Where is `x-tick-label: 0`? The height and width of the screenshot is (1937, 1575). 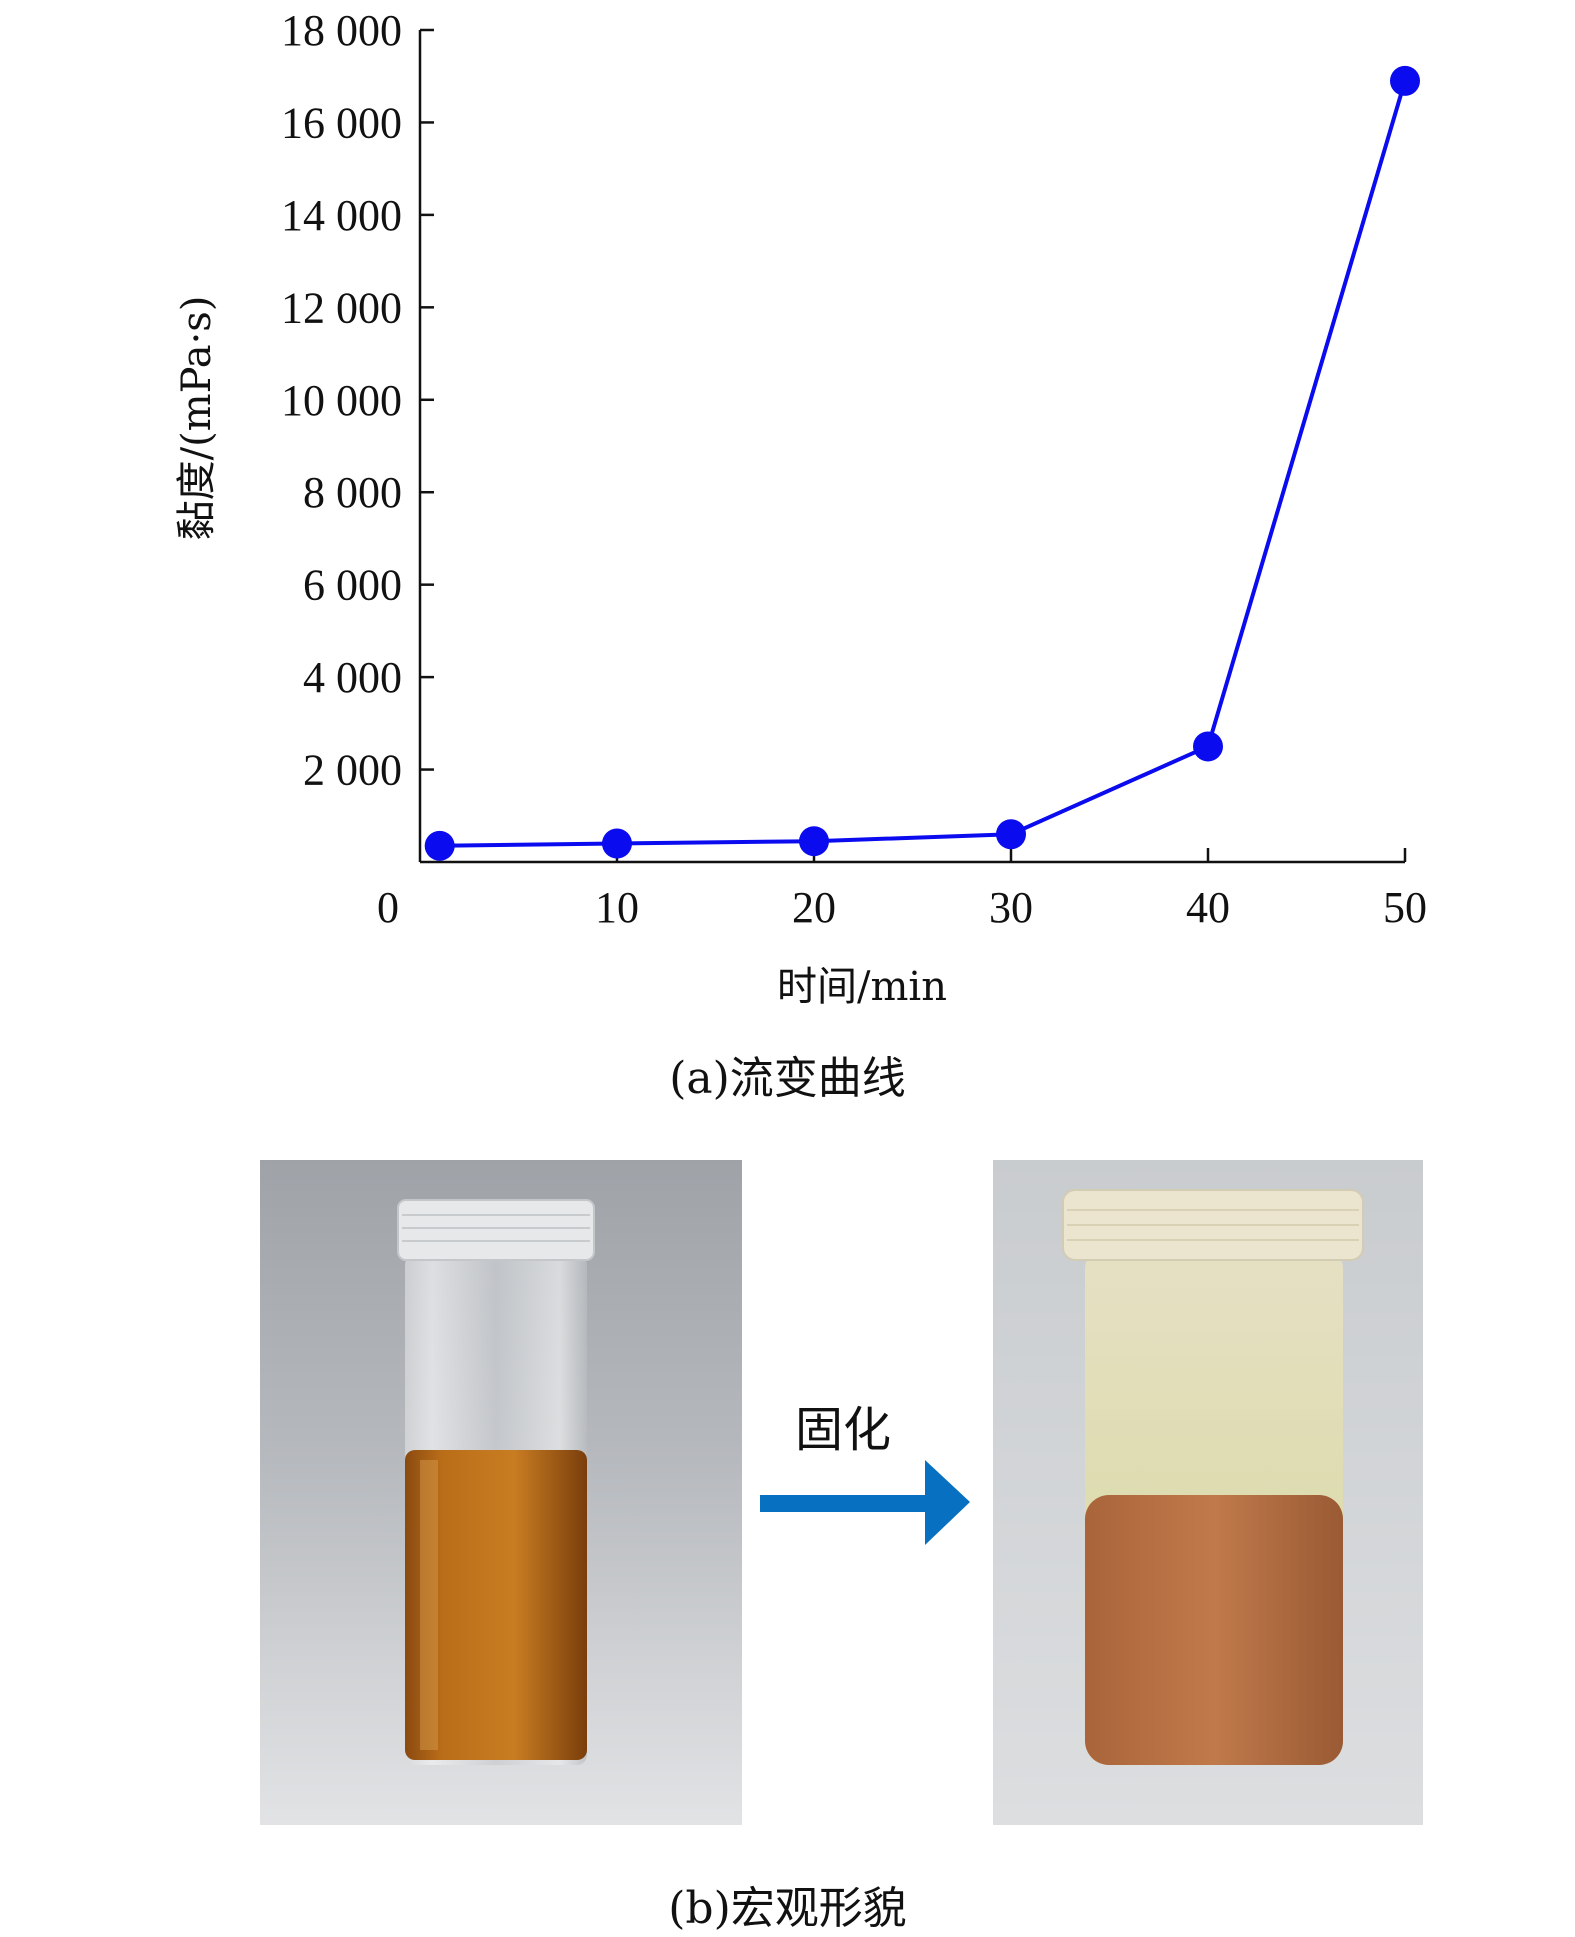
x-tick-label: 0 is located at coordinates (388, 907).